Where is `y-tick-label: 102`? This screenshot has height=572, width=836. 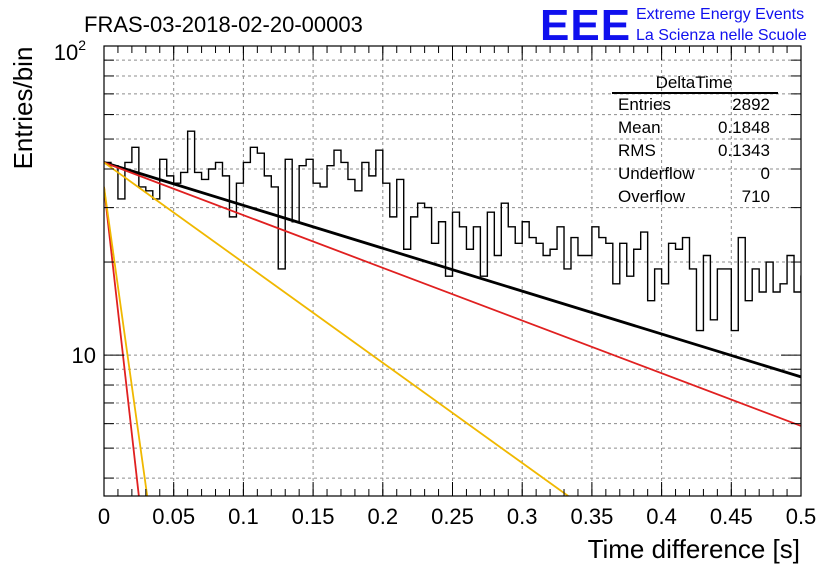 y-tick-label: 102 is located at coordinates (70, 51).